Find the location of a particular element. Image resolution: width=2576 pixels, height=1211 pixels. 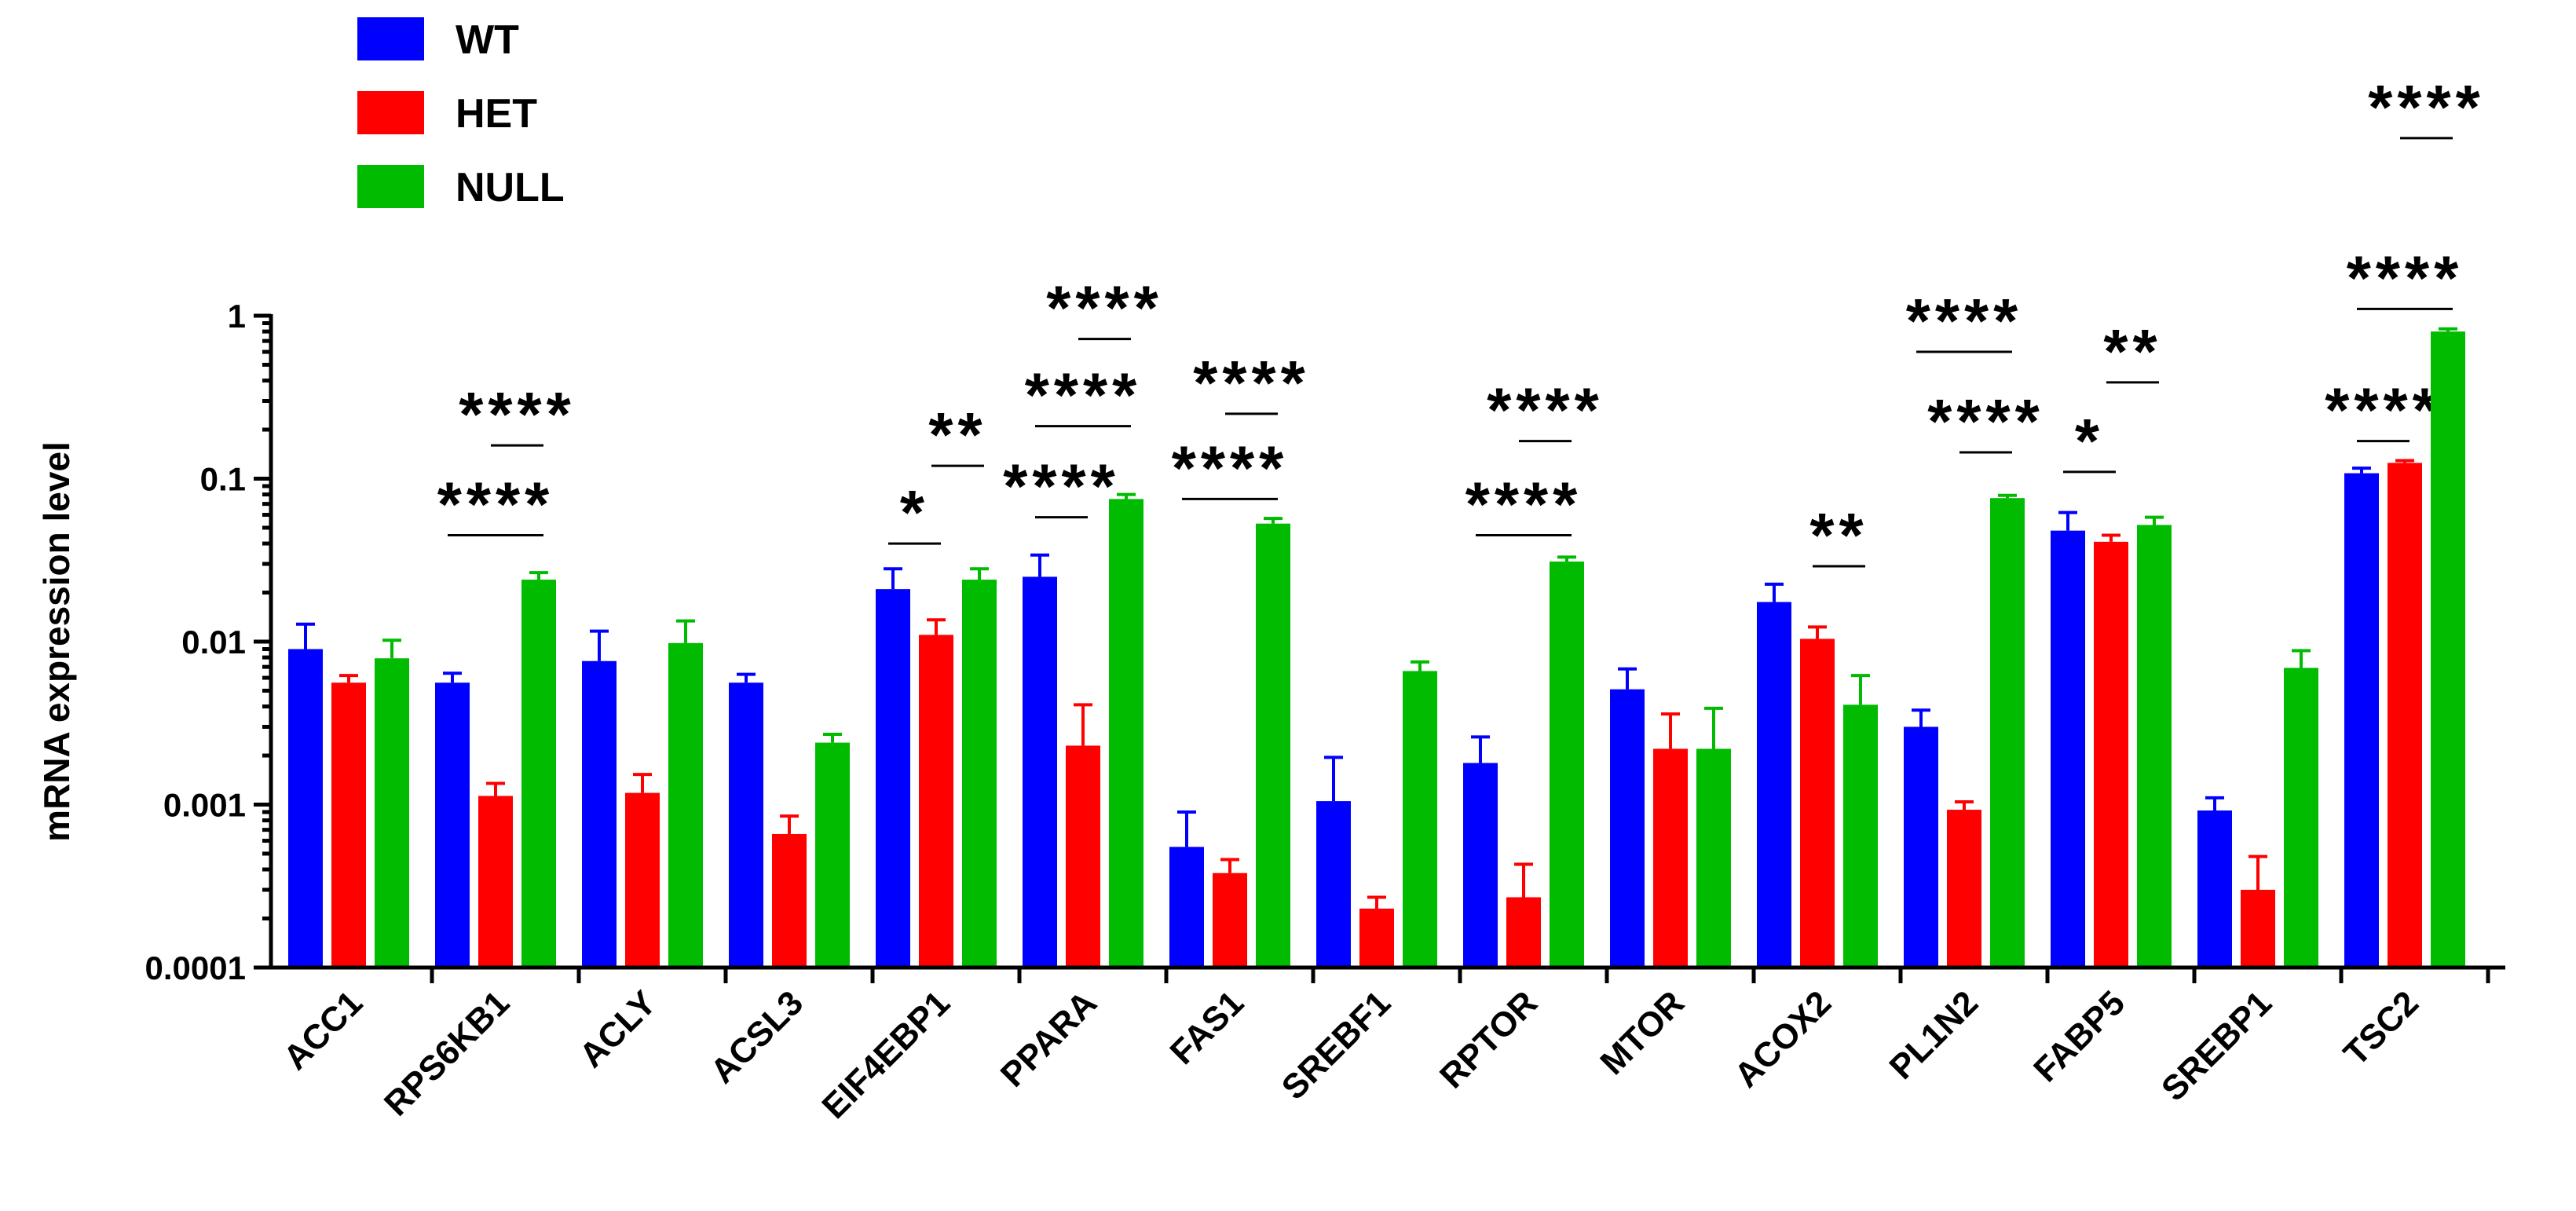

y-tick-label: 0.1 is located at coordinates (223, 479).